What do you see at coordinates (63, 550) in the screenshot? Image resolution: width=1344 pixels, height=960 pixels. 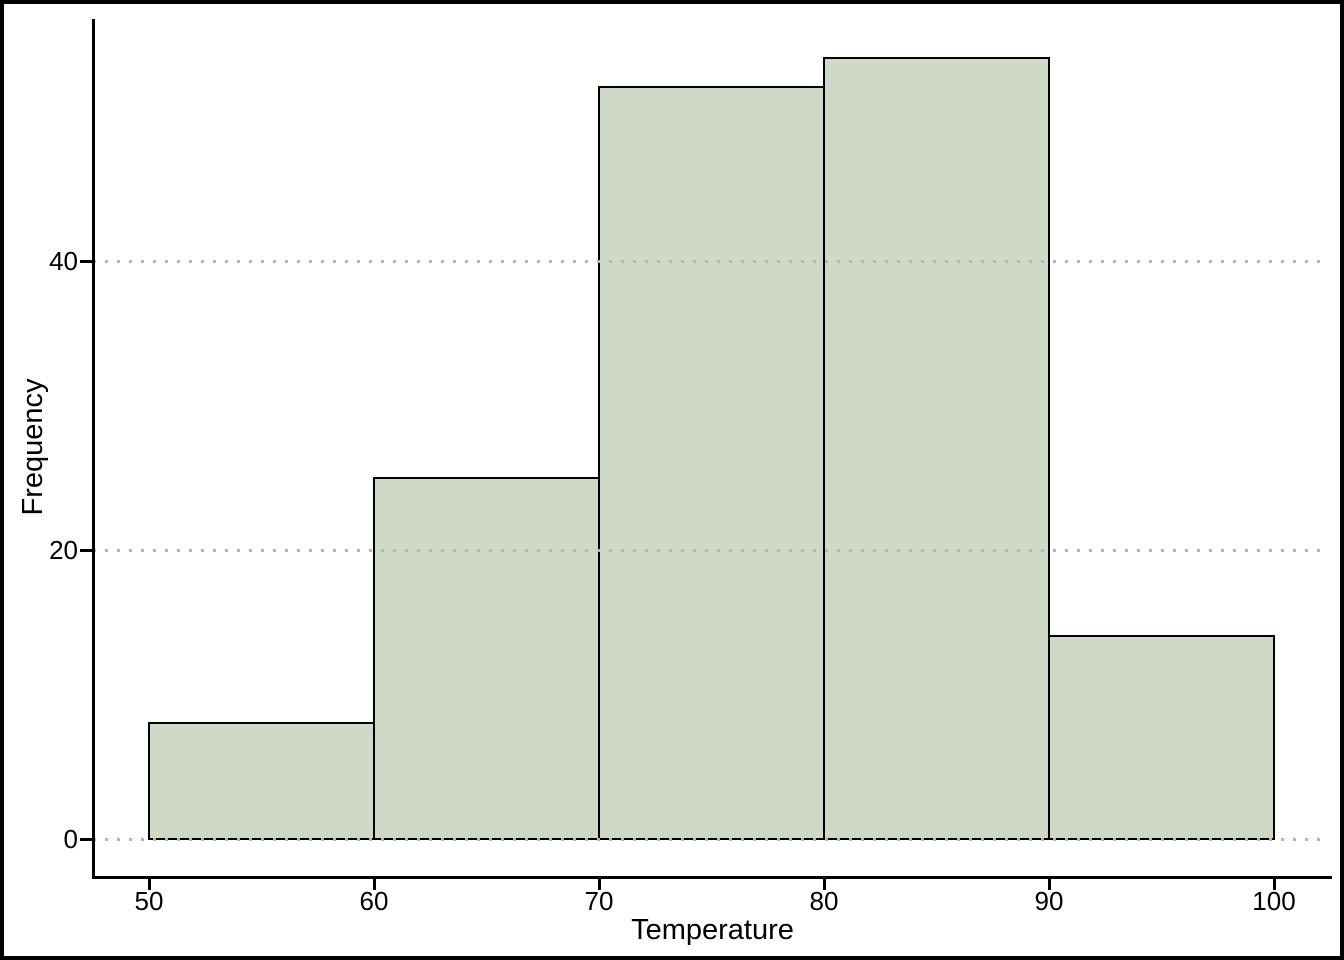 I see `y-tick-label: 20` at bounding box center [63, 550].